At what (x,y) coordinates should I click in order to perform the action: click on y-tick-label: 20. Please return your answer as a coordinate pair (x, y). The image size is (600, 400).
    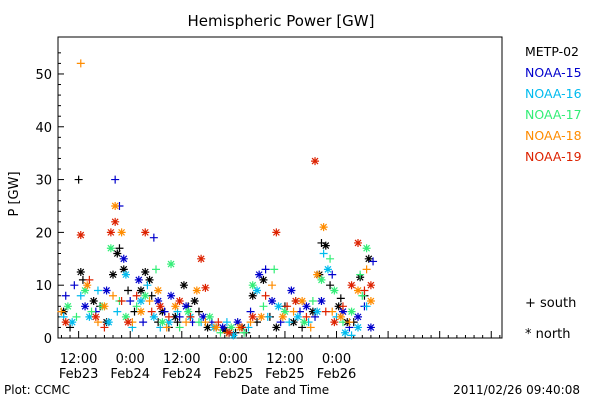
    Looking at the image, I should click on (43, 233).